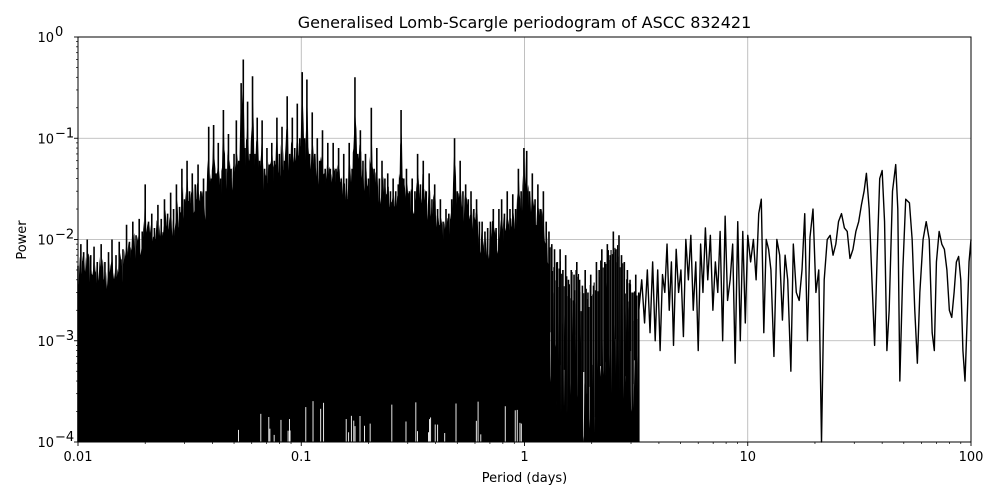  What do you see at coordinates (301, 457) in the screenshot?
I see `x-tick-label: 0.1` at bounding box center [301, 457].